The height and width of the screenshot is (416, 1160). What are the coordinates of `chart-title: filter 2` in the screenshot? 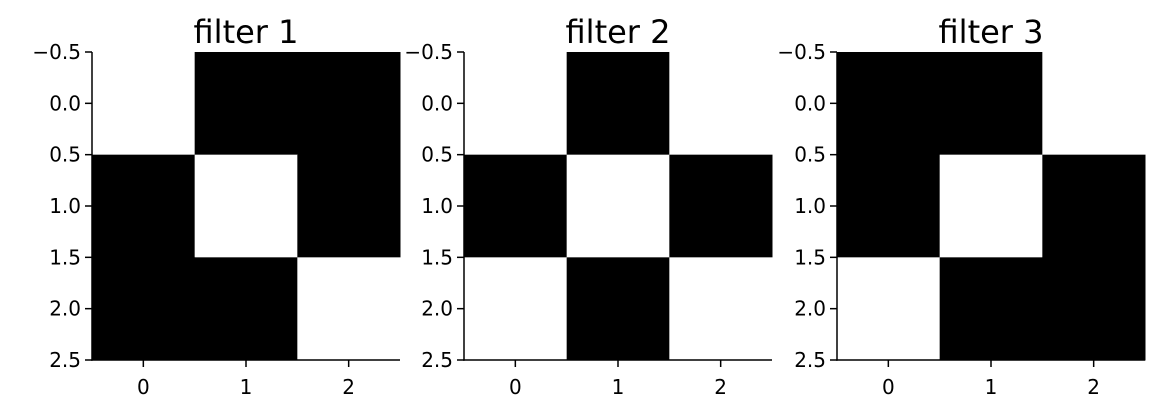 It's located at (618, 32).